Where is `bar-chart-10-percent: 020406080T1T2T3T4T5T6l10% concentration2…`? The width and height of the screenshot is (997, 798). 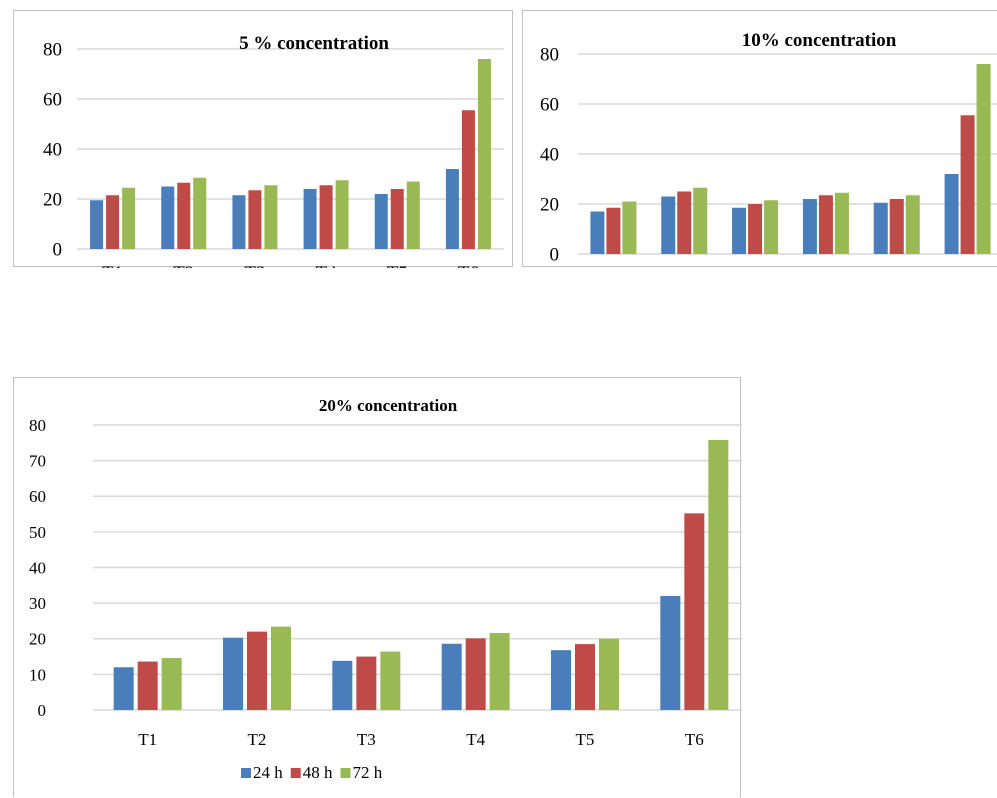 bar-chart-10-percent: 020406080T1T2T3T4T5T6l10% concentration2… is located at coordinates (768, 148).